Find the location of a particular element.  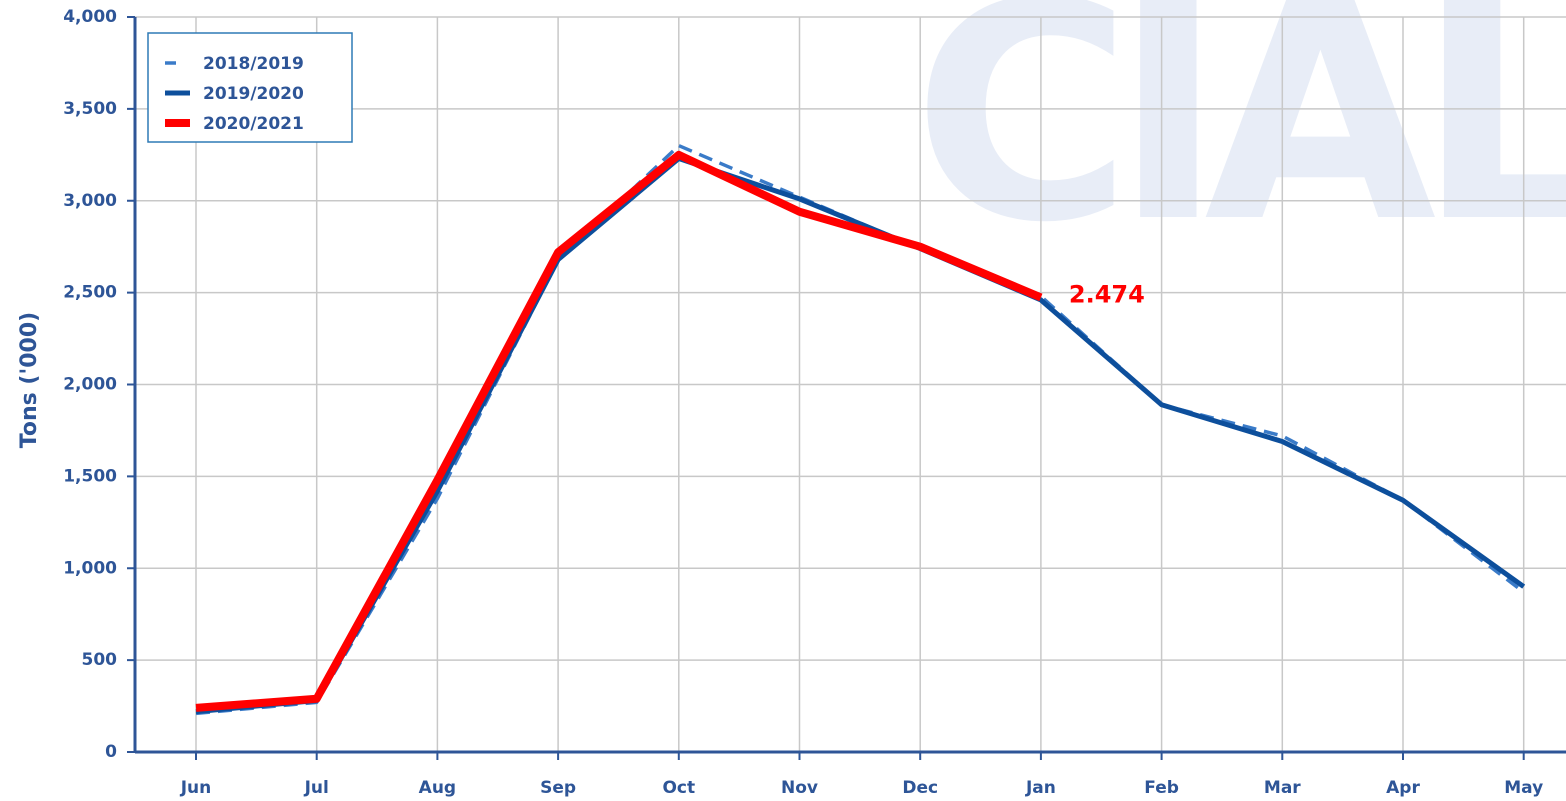

legend-label: 2020/2021 is located at coordinates (253, 124).